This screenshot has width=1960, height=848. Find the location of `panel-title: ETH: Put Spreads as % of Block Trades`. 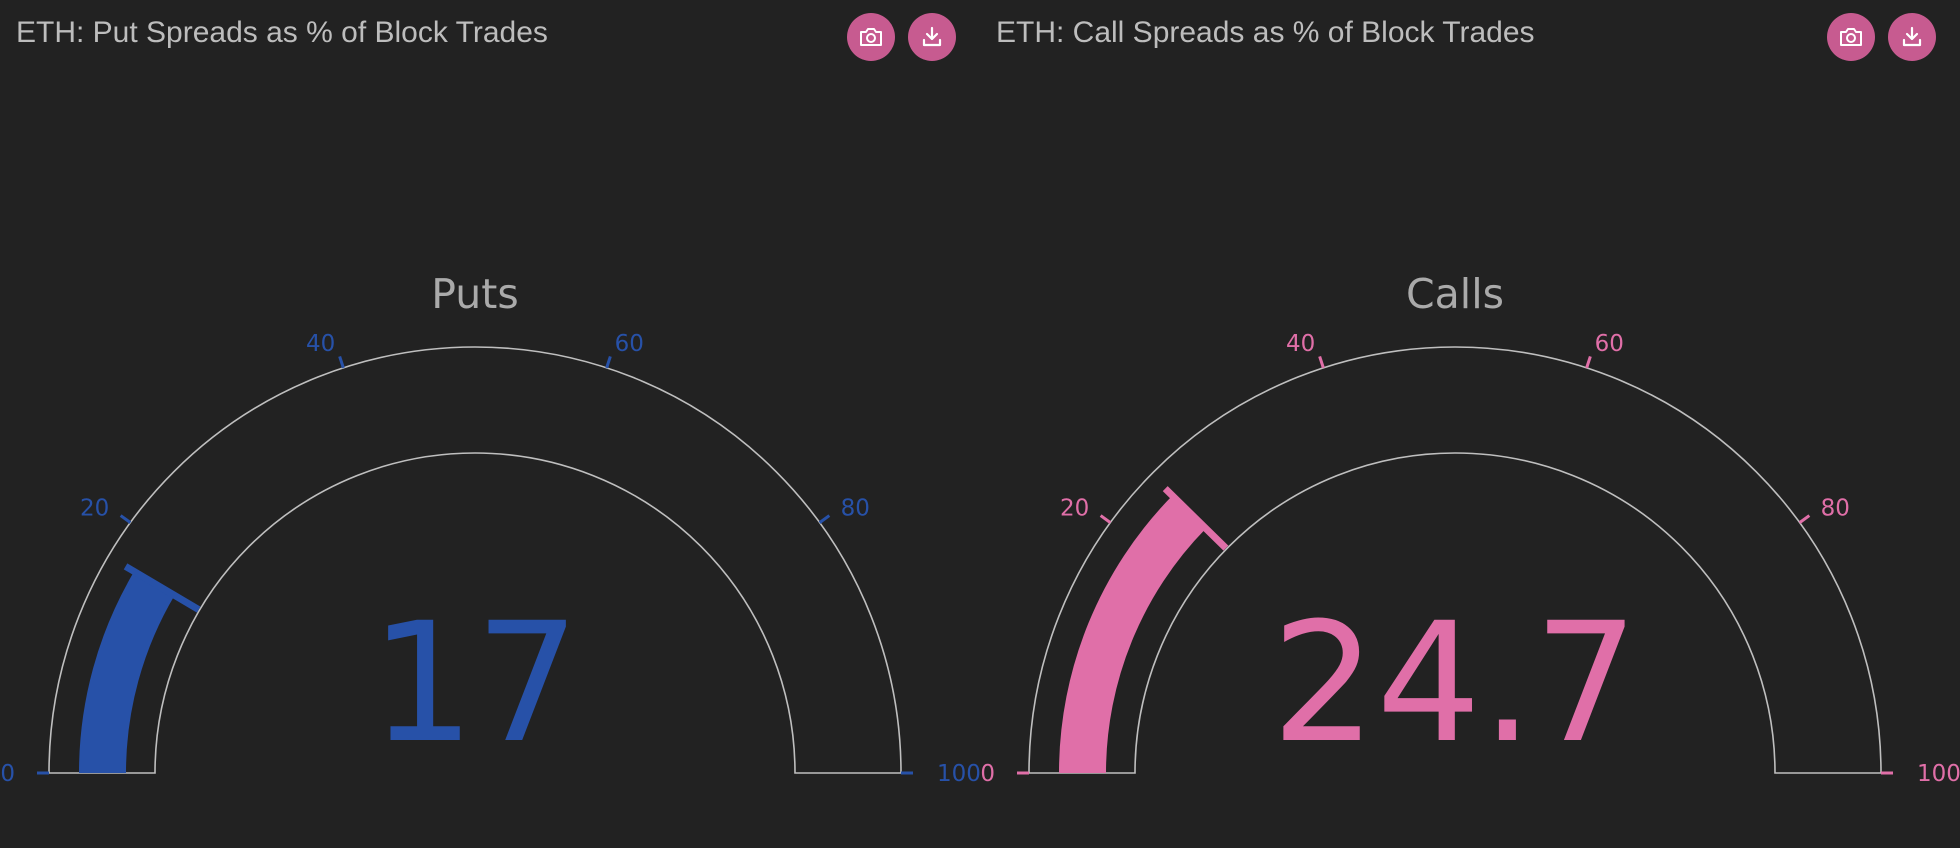

panel-title: ETH: Put Spreads as % of Block Trades is located at coordinates (282, 32).